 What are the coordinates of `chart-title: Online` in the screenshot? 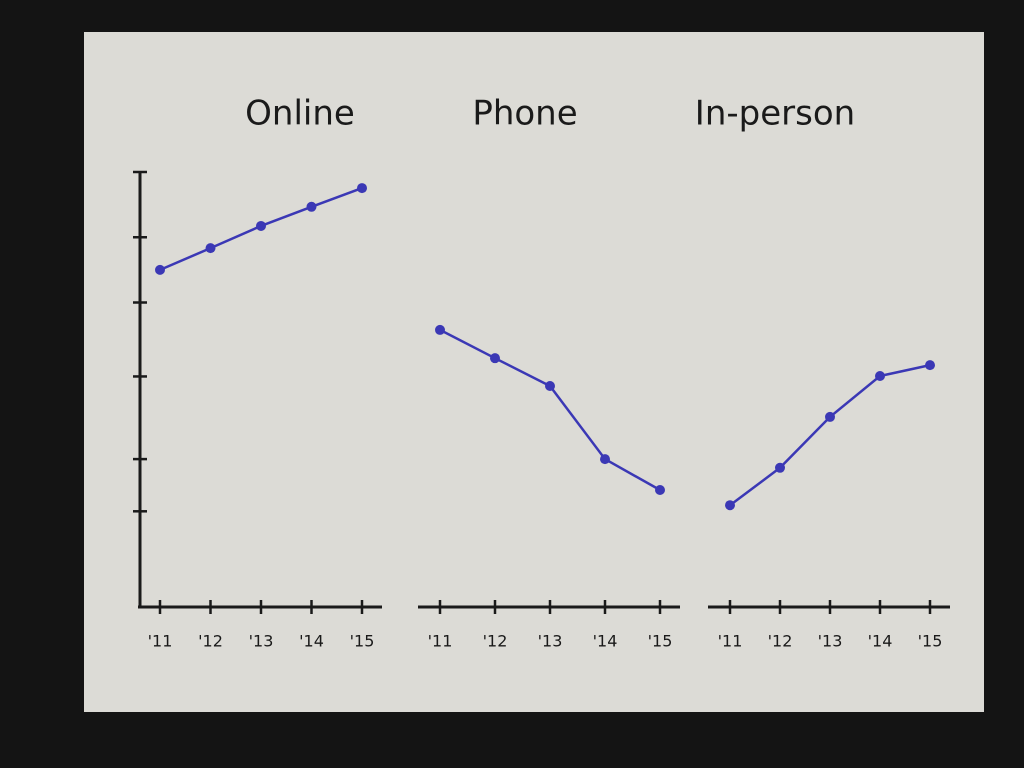 It's located at (300, 114).